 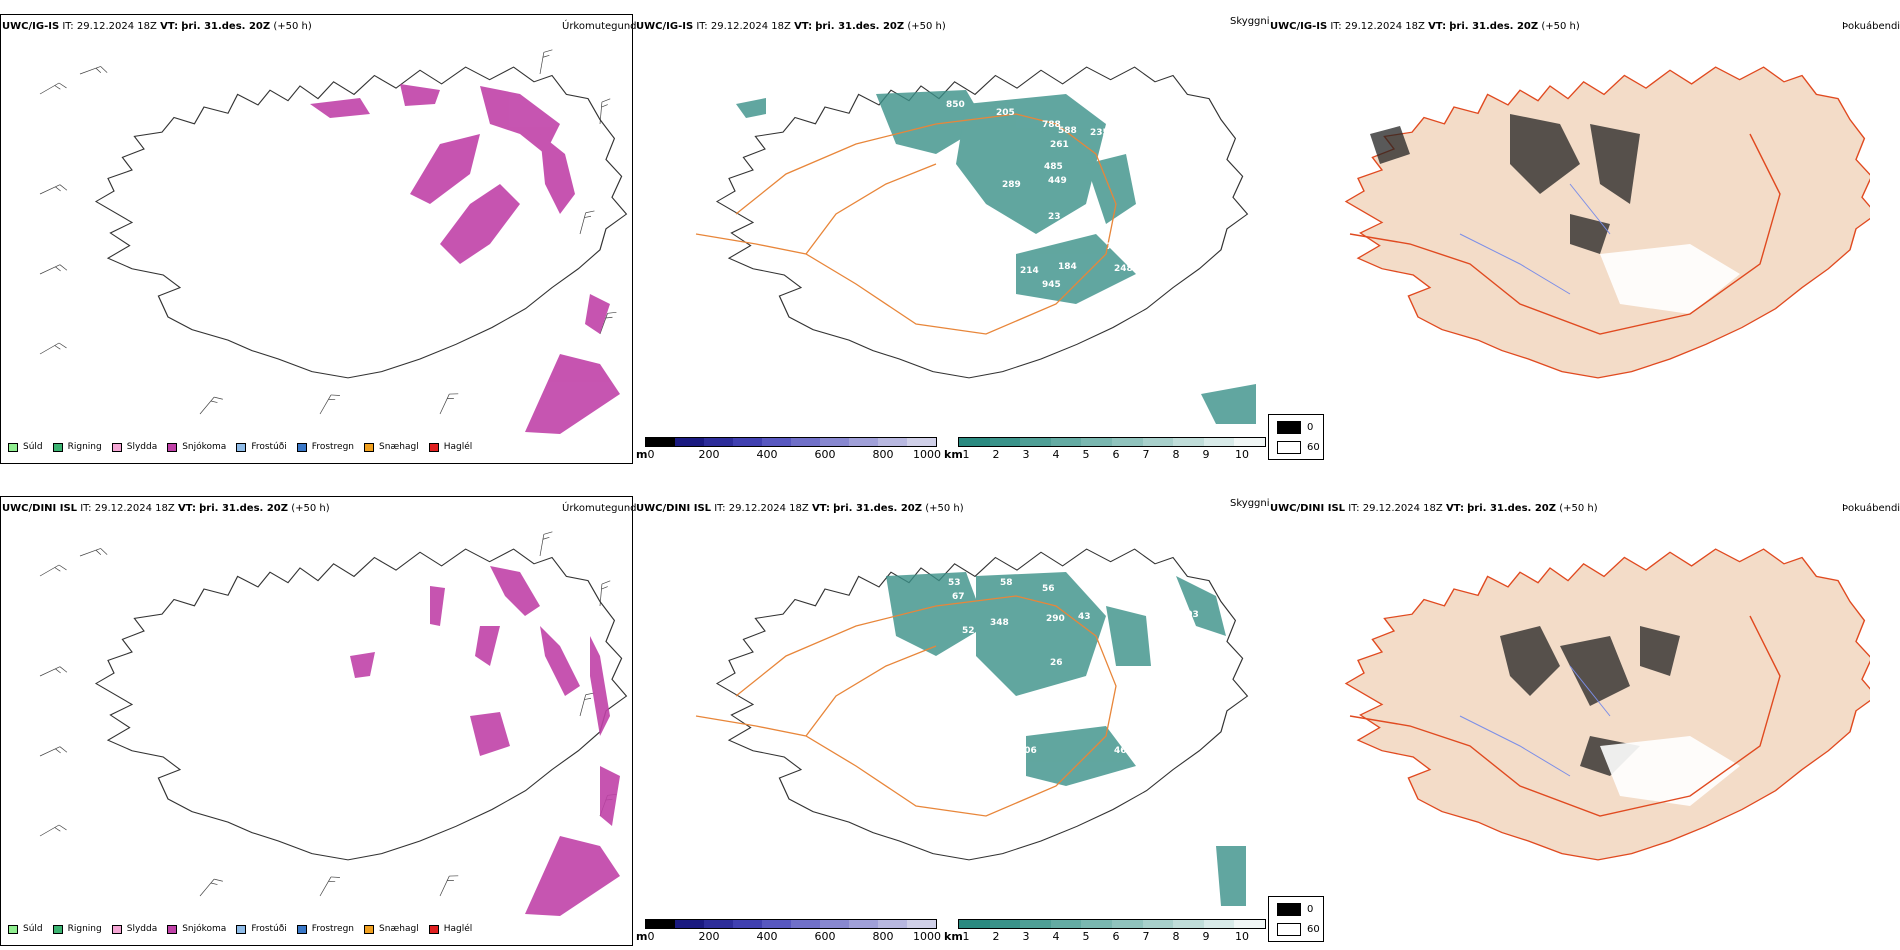 What do you see at coordinates (958, 597) in the screenshot?
I see `cloud-label: 67` at bounding box center [958, 597].